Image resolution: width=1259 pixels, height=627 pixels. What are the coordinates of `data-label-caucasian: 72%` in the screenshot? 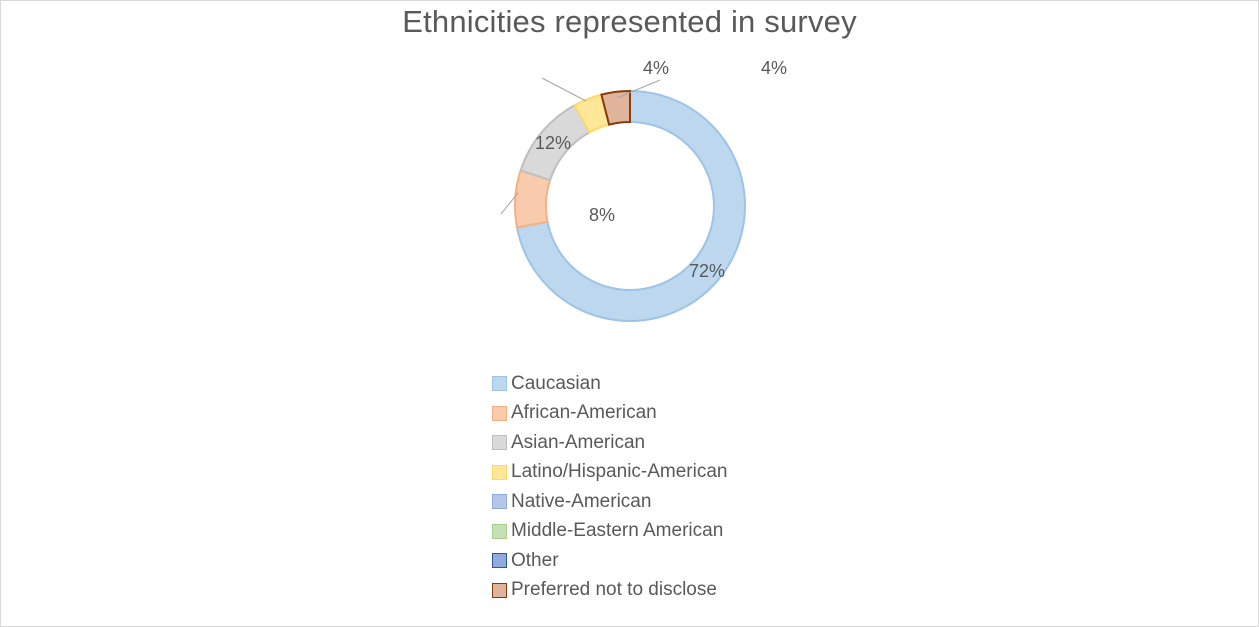 It's located at (707, 271).